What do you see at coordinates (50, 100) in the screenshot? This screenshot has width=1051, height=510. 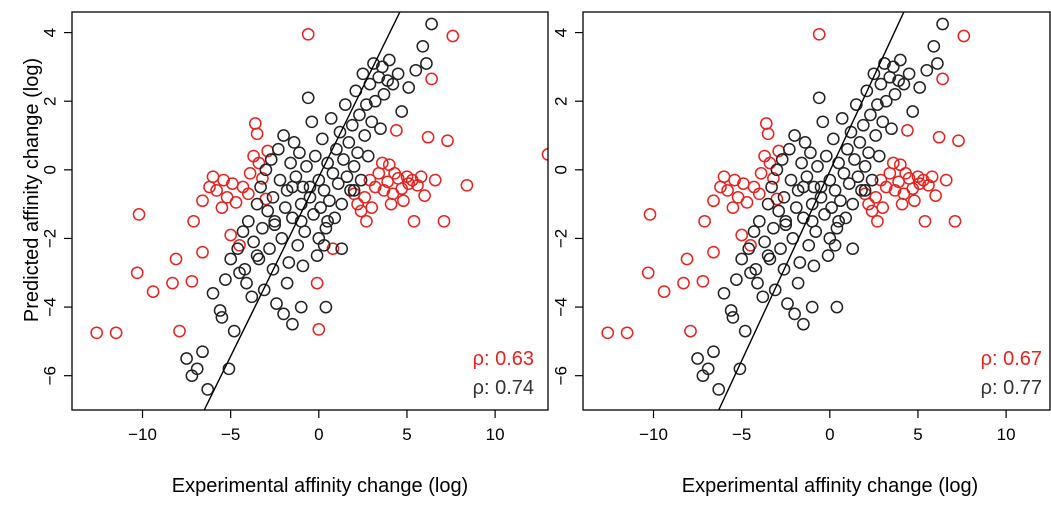 I see `y-tick-label: 2` at bounding box center [50, 100].